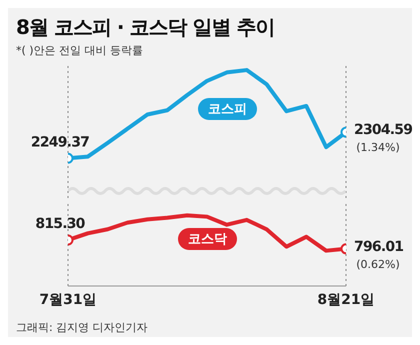 This screenshot has width=420, height=345. What do you see at coordinates (379, 246) in the screenshot?
I see `data-label: 796.01` at bounding box center [379, 246].